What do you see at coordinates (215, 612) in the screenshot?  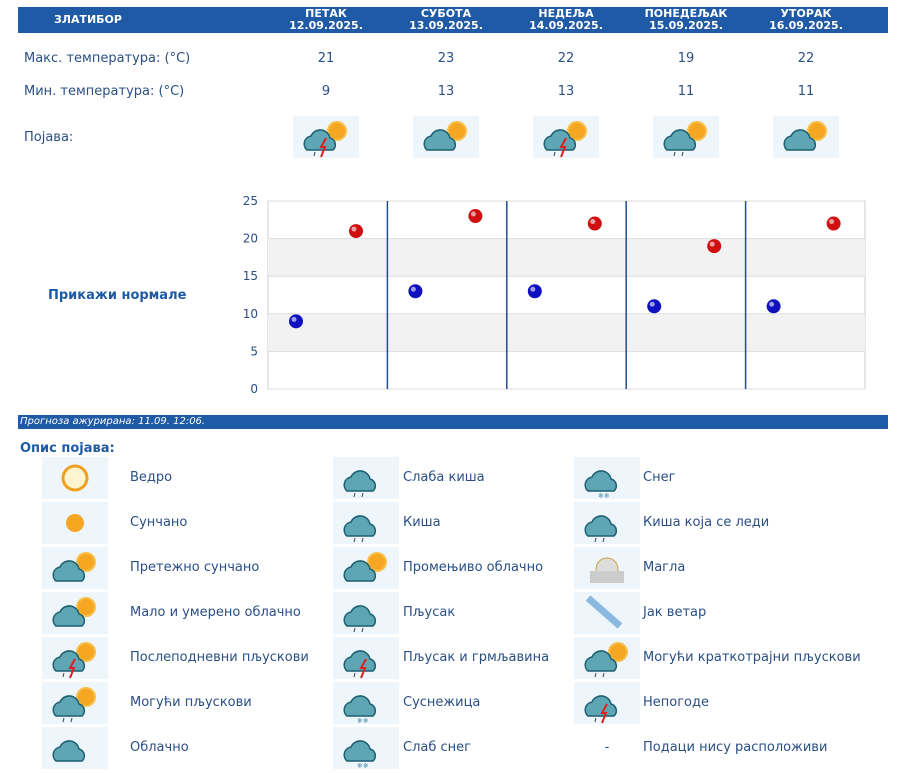 I see `legend-label: Мало и умерено облачно` at bounding box center [215, 612].